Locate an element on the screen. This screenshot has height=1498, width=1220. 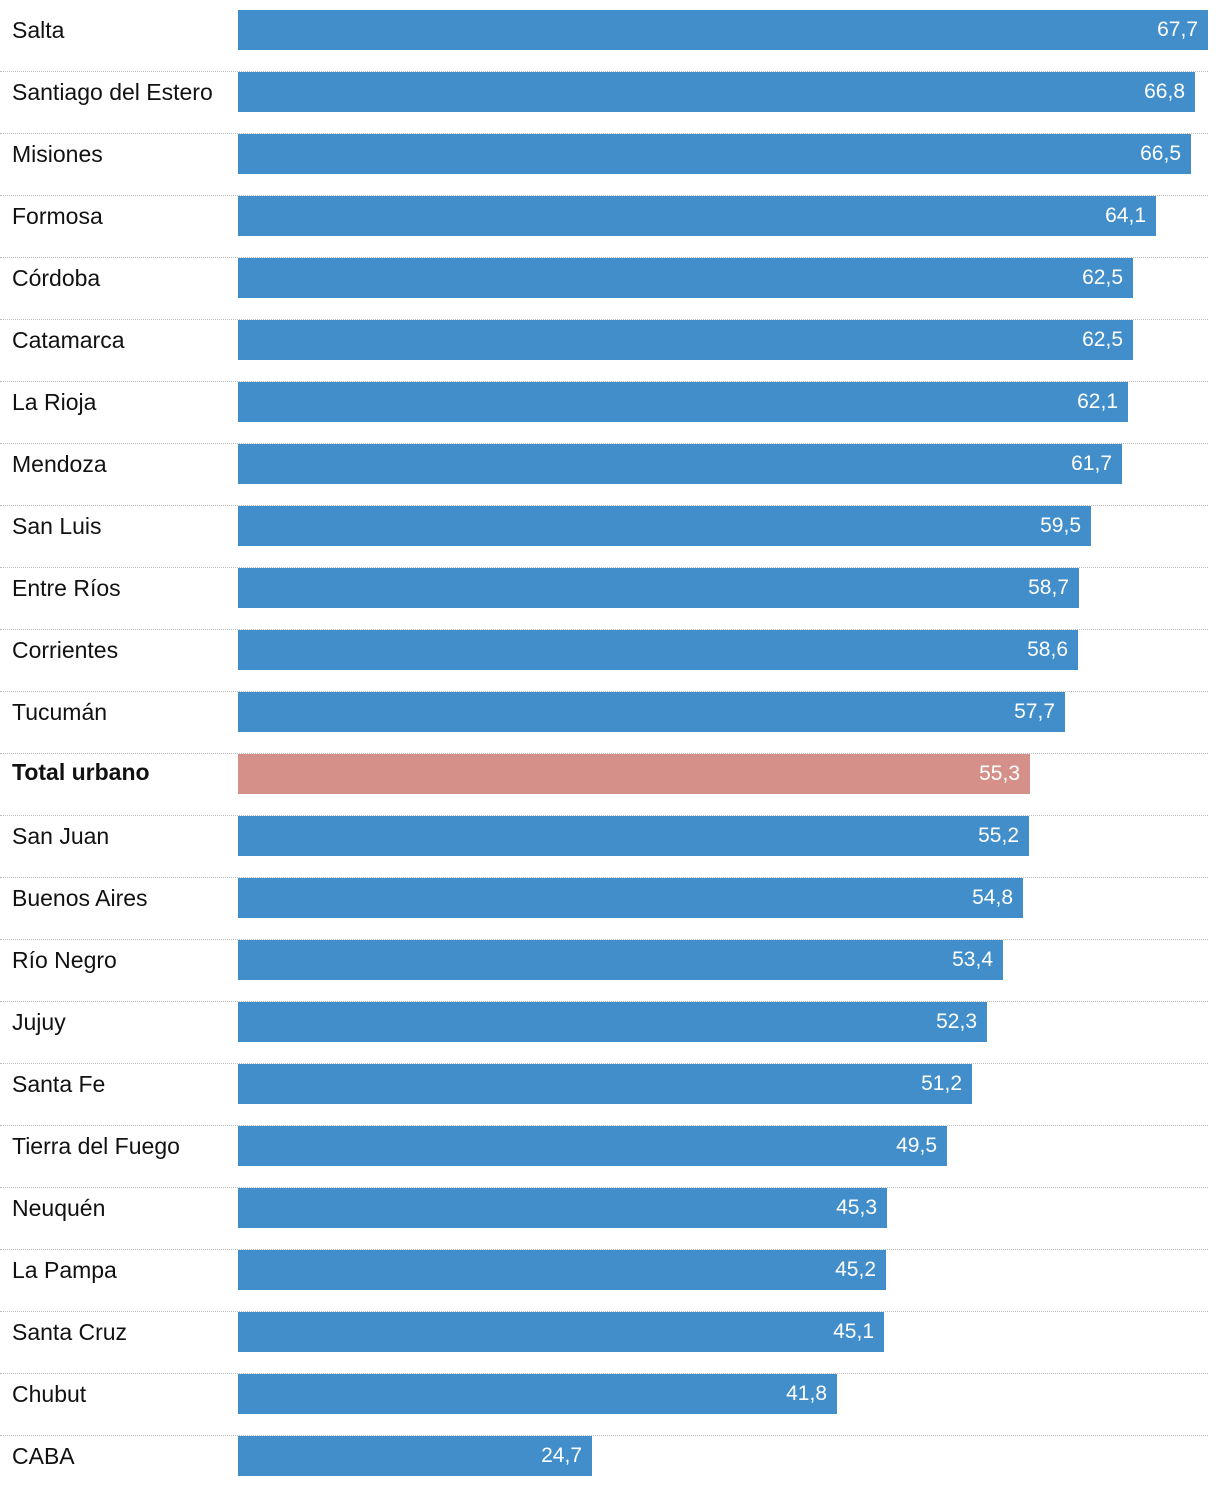
value-label: 45,3 is located at coordinates (856, 1207).